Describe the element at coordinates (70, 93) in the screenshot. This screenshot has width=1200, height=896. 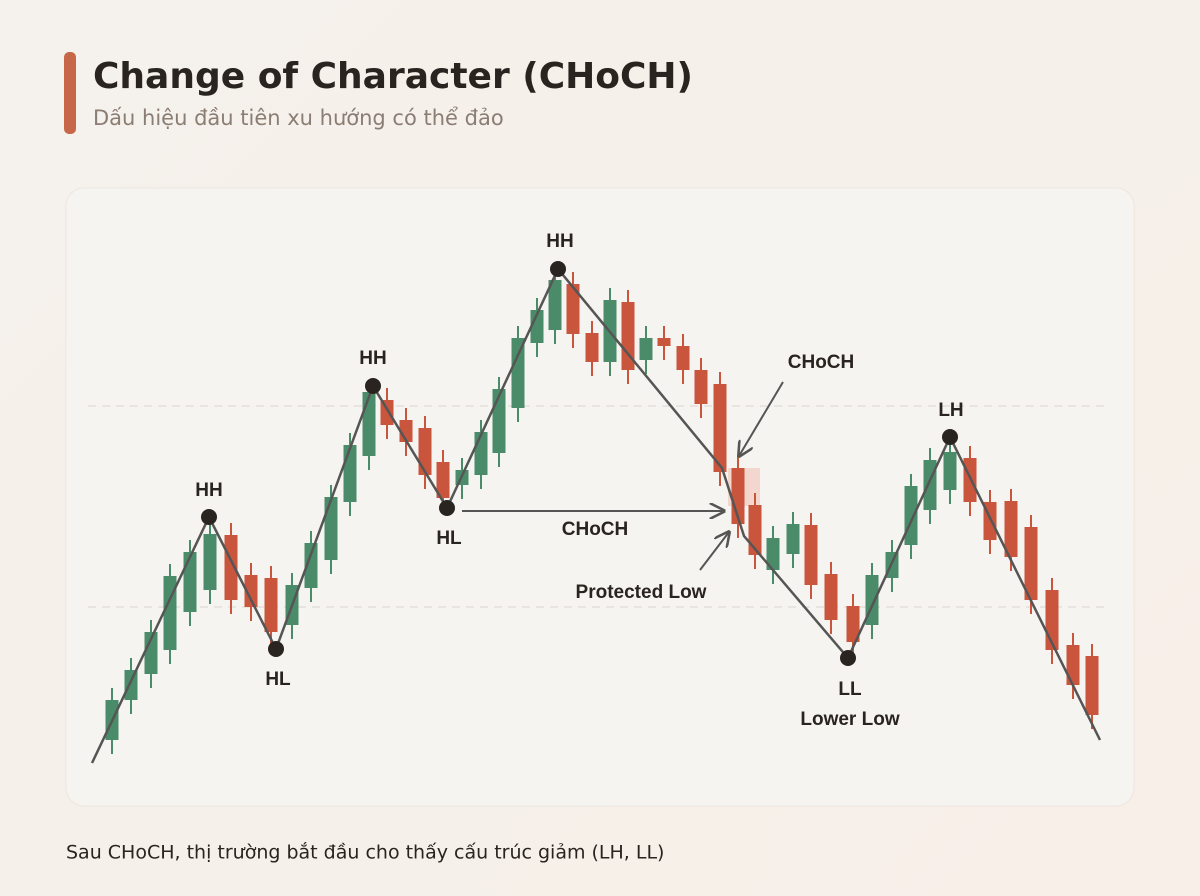
I see `accent-bar` at that location.